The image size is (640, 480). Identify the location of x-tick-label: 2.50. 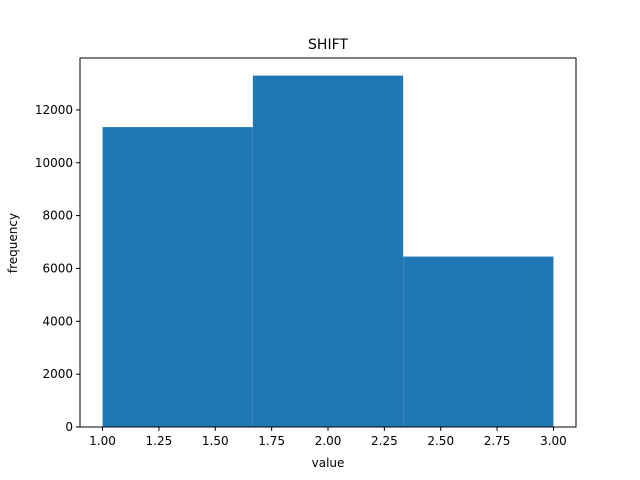
(440, 441).